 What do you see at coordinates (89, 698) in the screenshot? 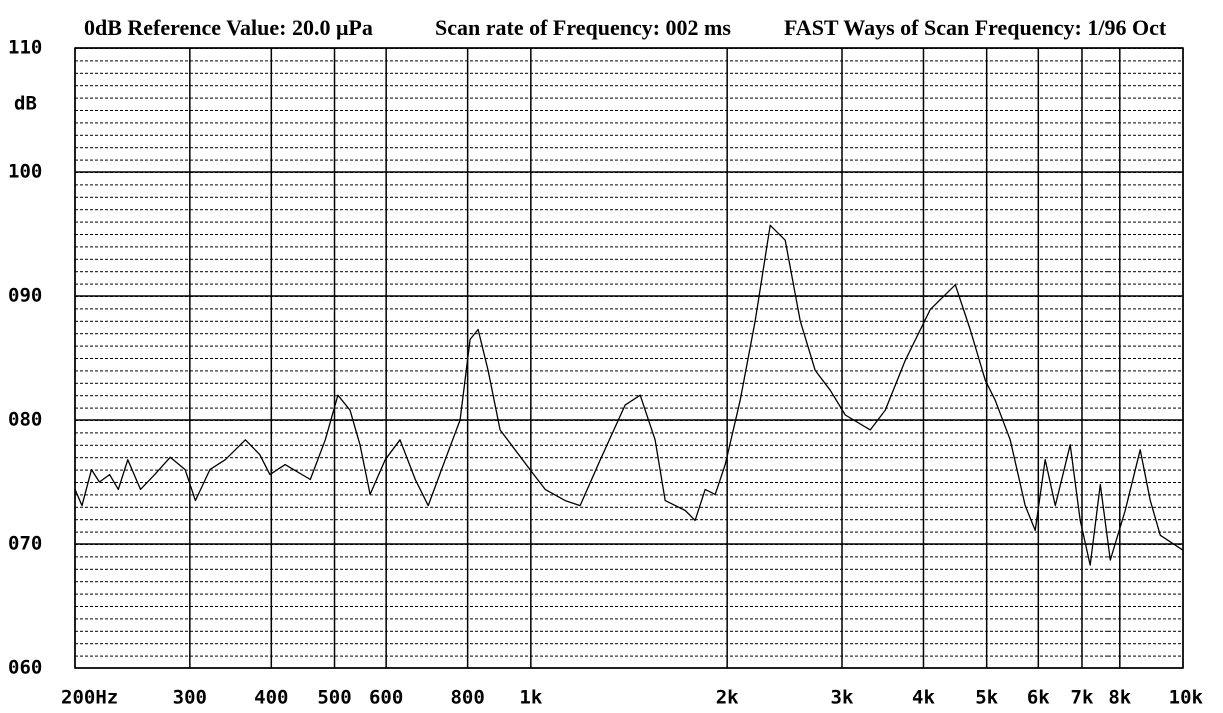
I see `x-tick-label: 200Hz` at bounding box center [89, 698].